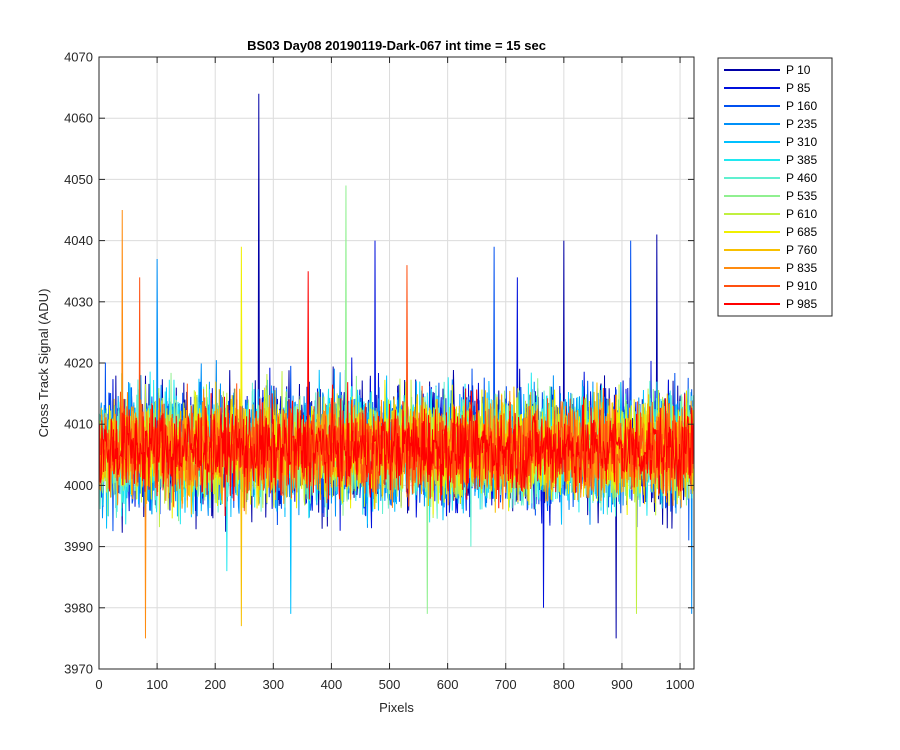  I want to click on x-tick-label: 800, so click(564, 684).